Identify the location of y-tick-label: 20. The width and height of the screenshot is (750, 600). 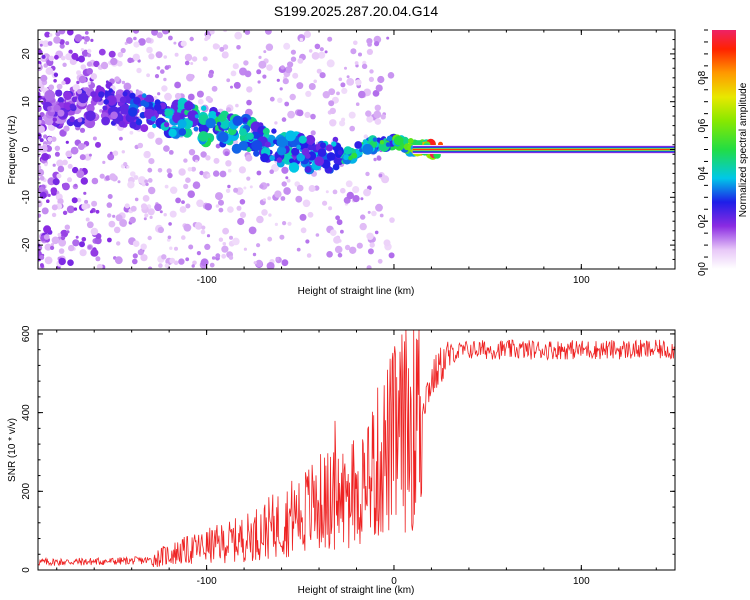
(26, 54).